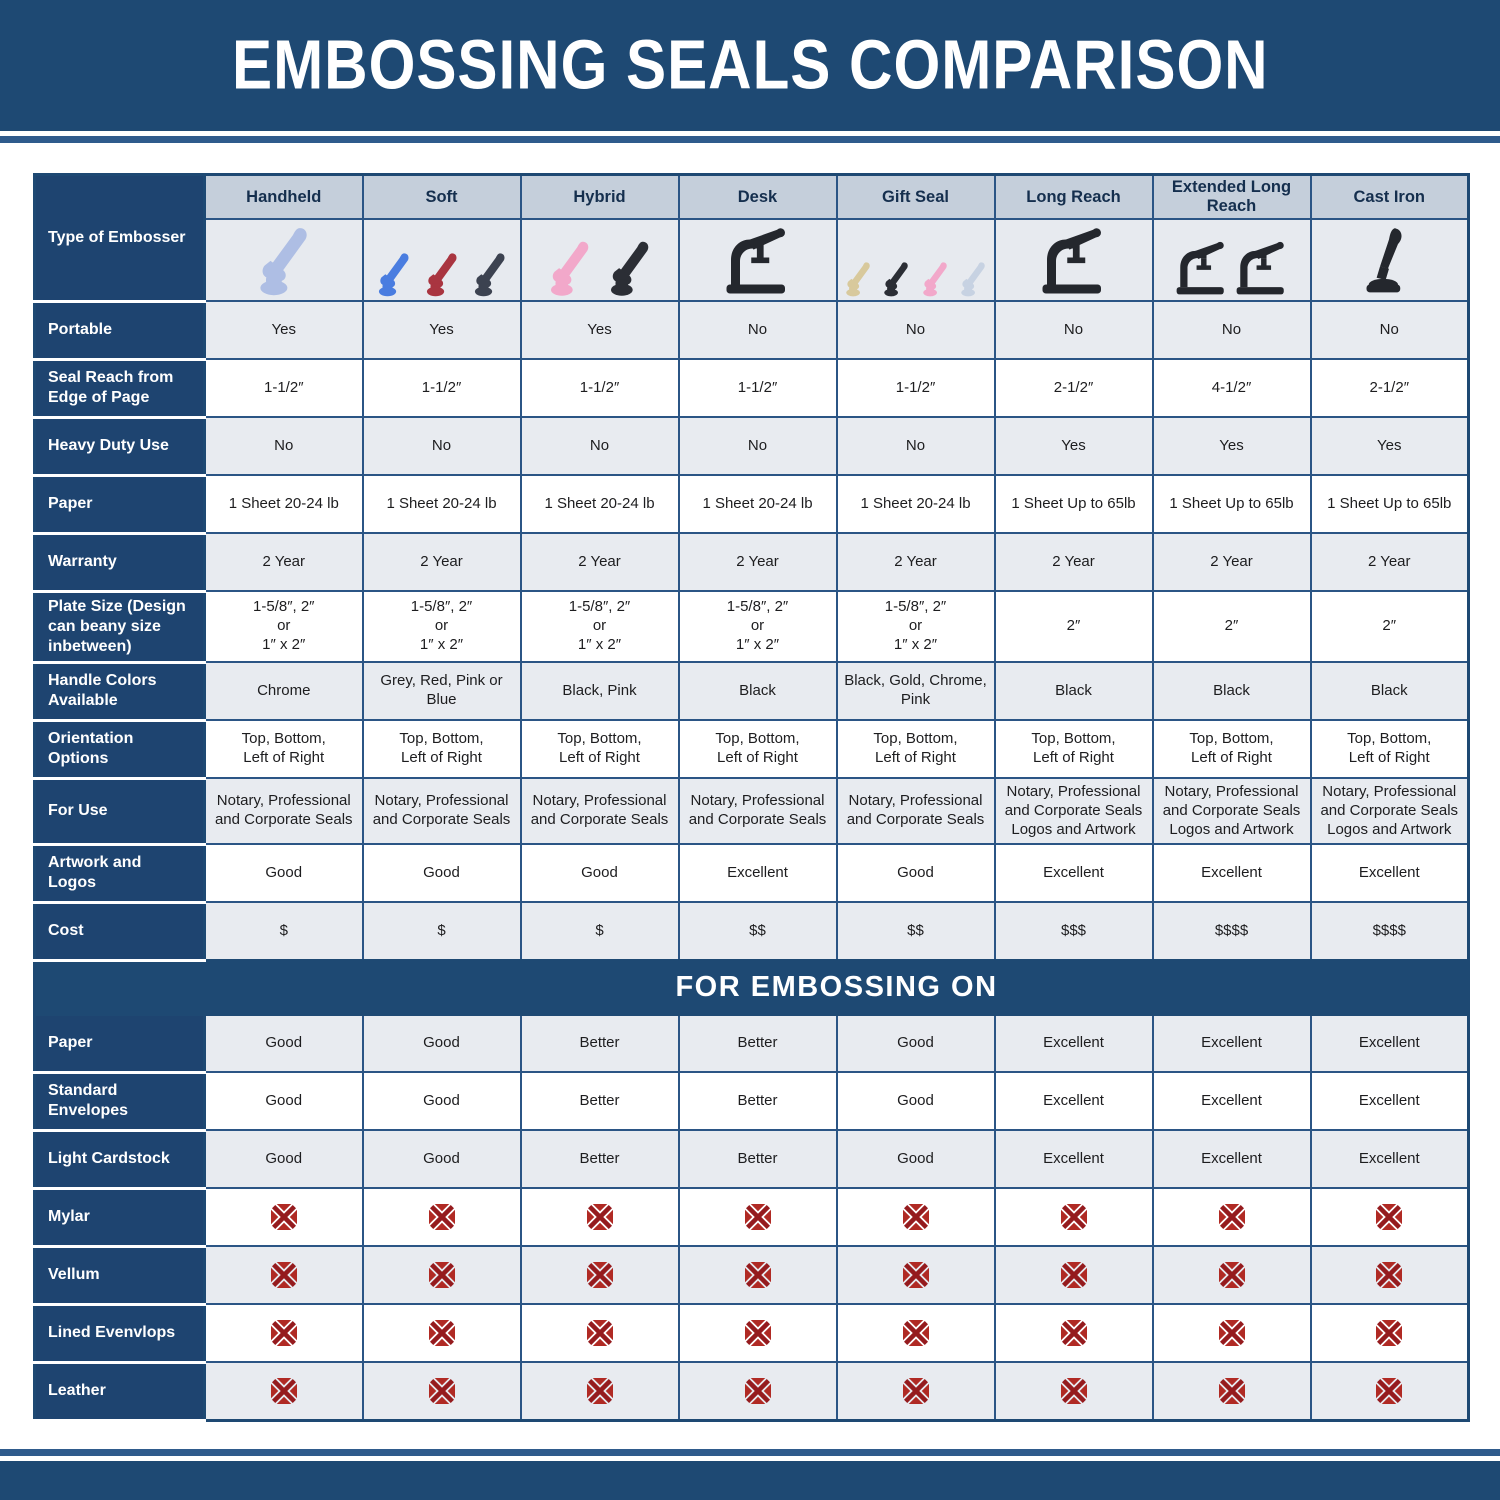 Image resolution: width=1500 pixels, height=1500 pixels. What do you see at coordinates (599, 811) in the screenshot?
I see `spec-cell: Notary, Professional and Corporate Seals` at bounding box center [599, 811].